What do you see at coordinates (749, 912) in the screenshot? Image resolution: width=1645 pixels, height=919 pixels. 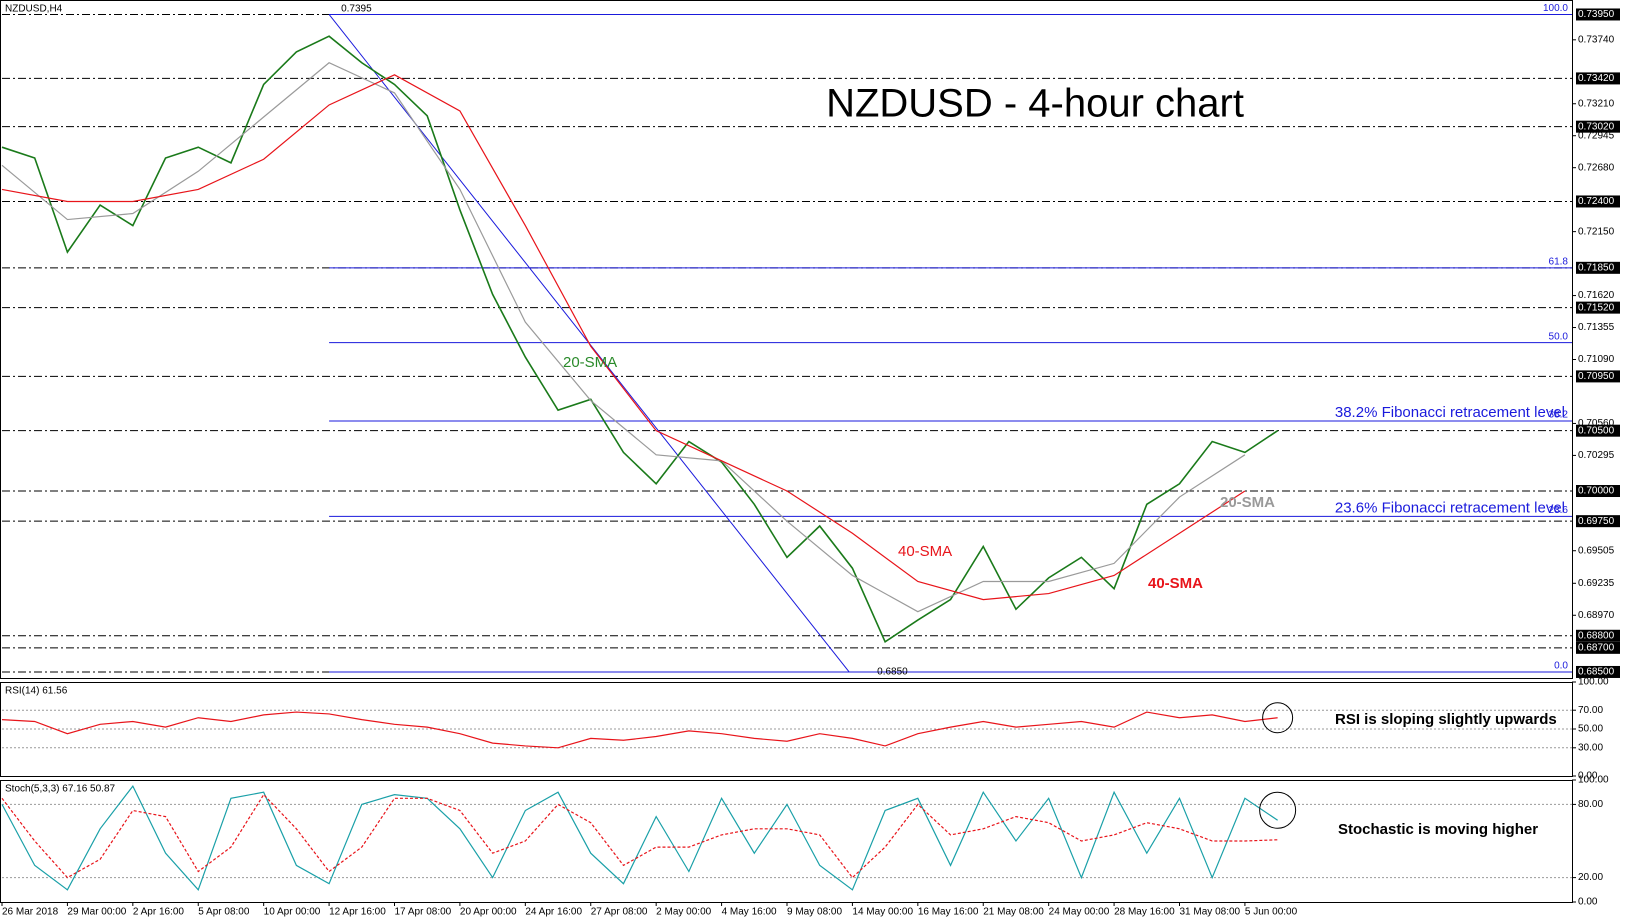 I see `x-tick-label: 4 May 16:00` at bounding box center [749, 912].